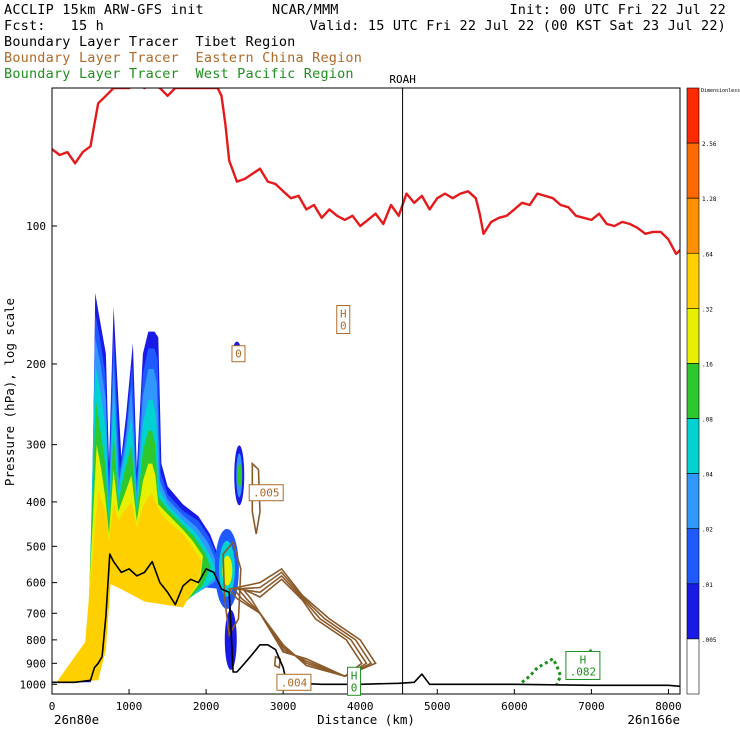  What do you see at coordinates (52, 706) in the screenshot?
I see `x-tick-label: 0` at bounding box center [52, 706].